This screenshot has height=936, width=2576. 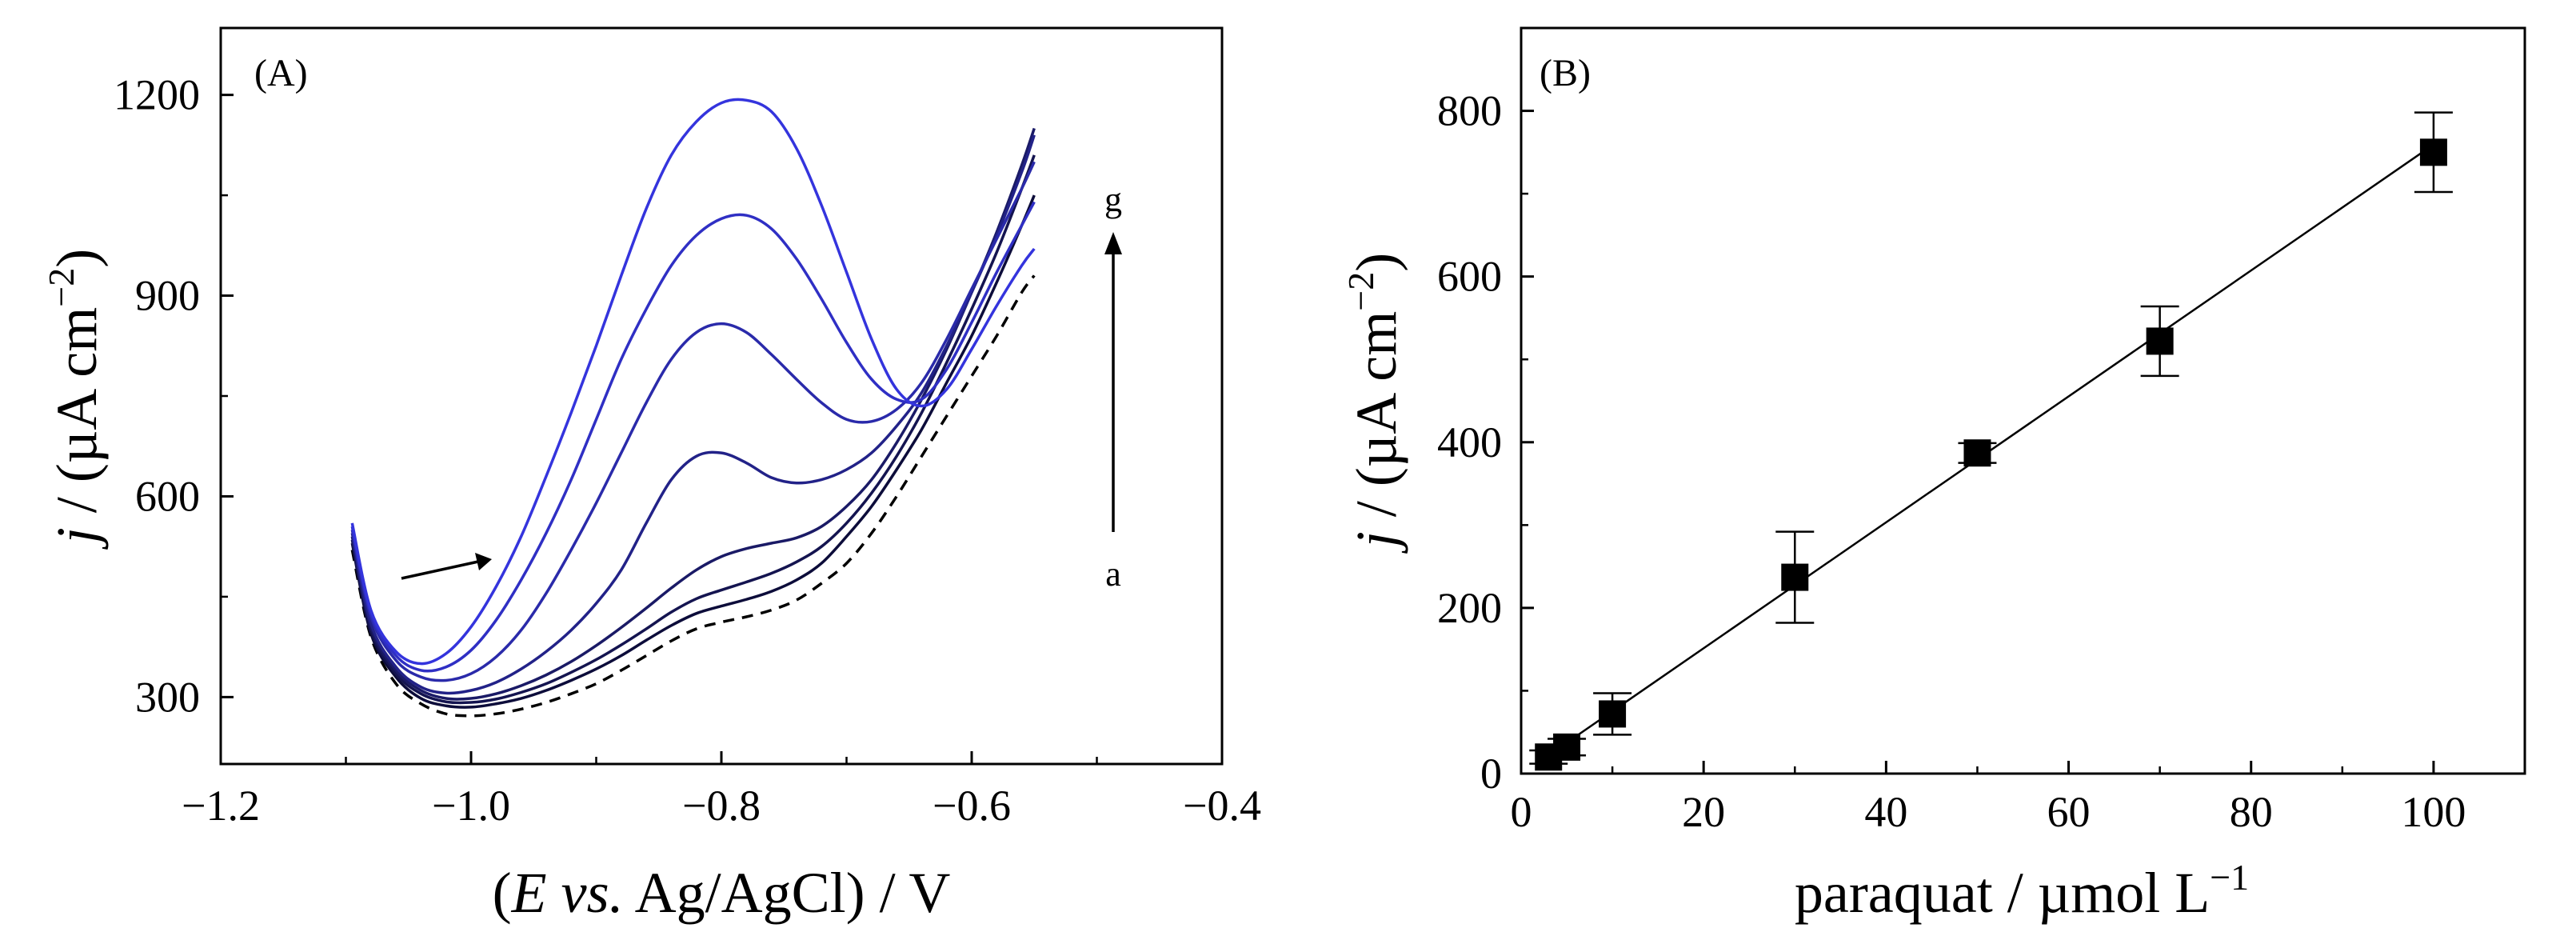 I want to click on b-x-tick-label: 100, so click(x=2433, y=812).